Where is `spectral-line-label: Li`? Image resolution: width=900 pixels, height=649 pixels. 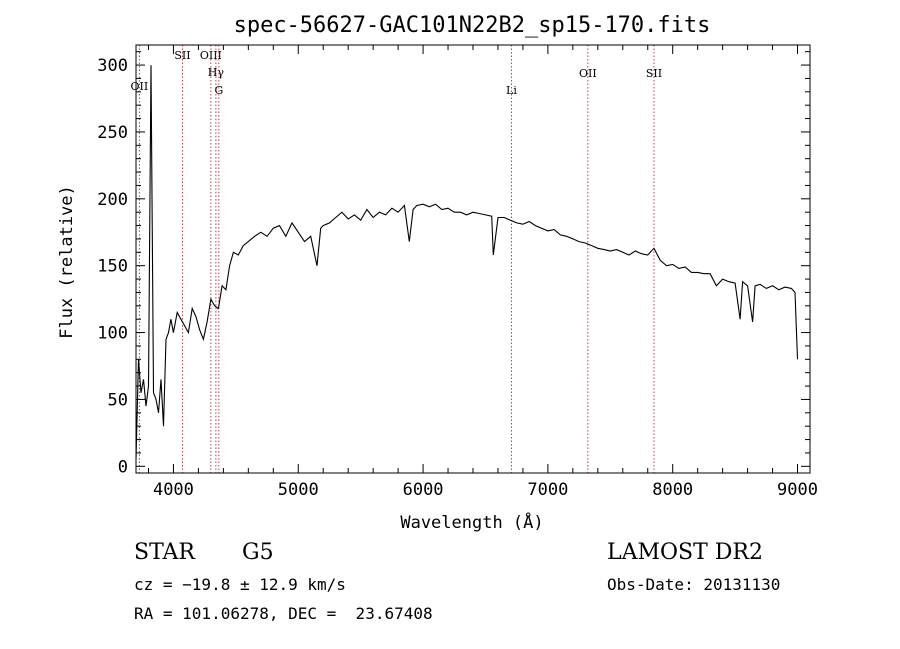
spectral-line-label: Li is located at coordinates (511, 90).